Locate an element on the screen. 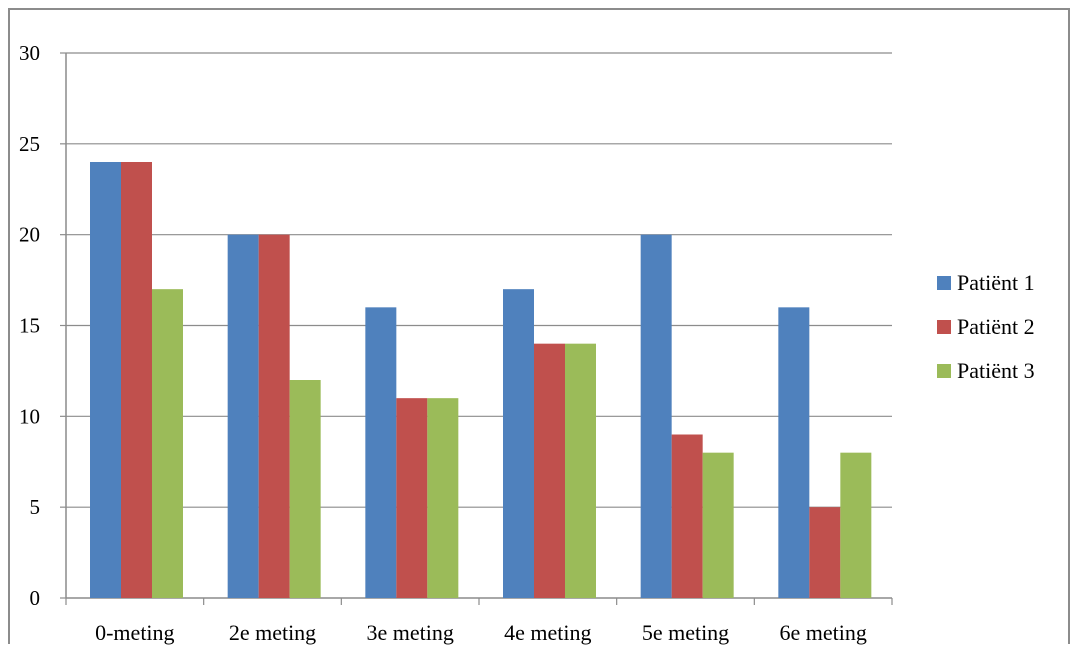  bar-patiënt-1-0-meting is located at coordinates (105, 380).